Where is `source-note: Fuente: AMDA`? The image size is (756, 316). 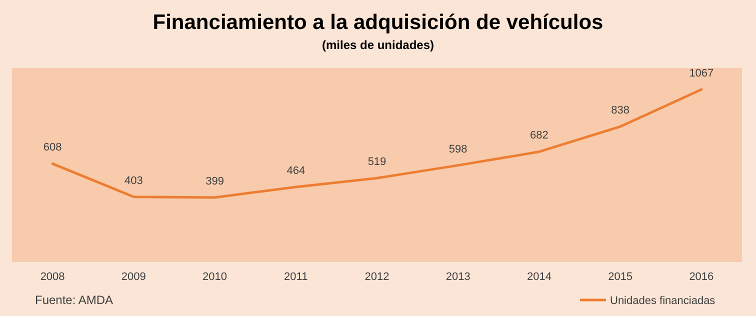 source-note: Fuente: AMDA is located at coordinates (74, 300).